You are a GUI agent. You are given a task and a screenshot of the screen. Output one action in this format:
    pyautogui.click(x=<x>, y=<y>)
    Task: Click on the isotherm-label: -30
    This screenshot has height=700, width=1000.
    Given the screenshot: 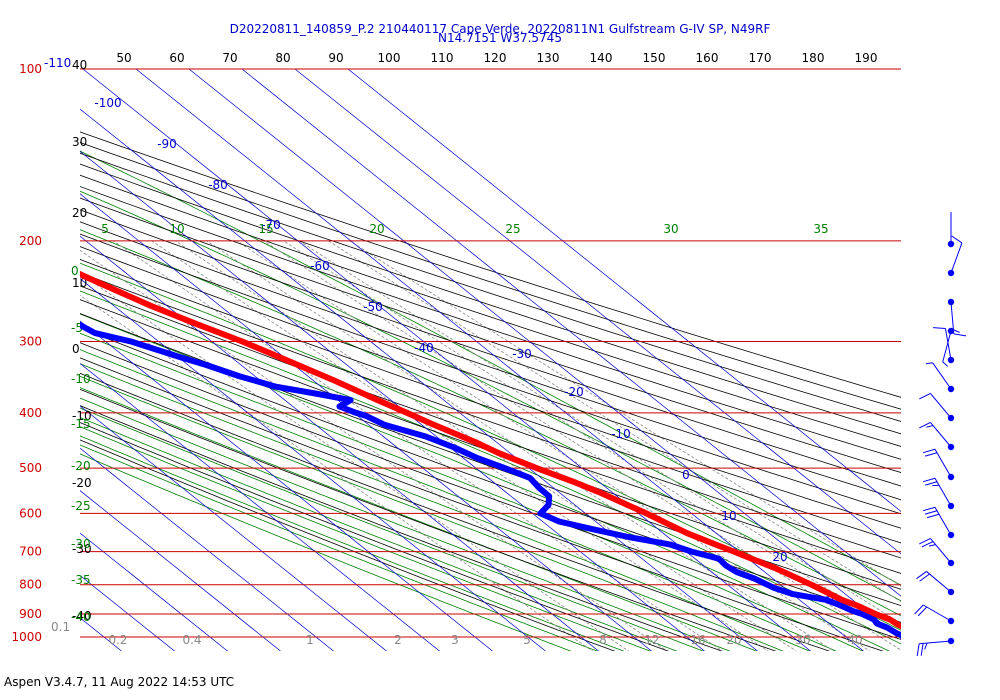 What is the action you would take?
    pyautogui.click(x=522, y=354)
    